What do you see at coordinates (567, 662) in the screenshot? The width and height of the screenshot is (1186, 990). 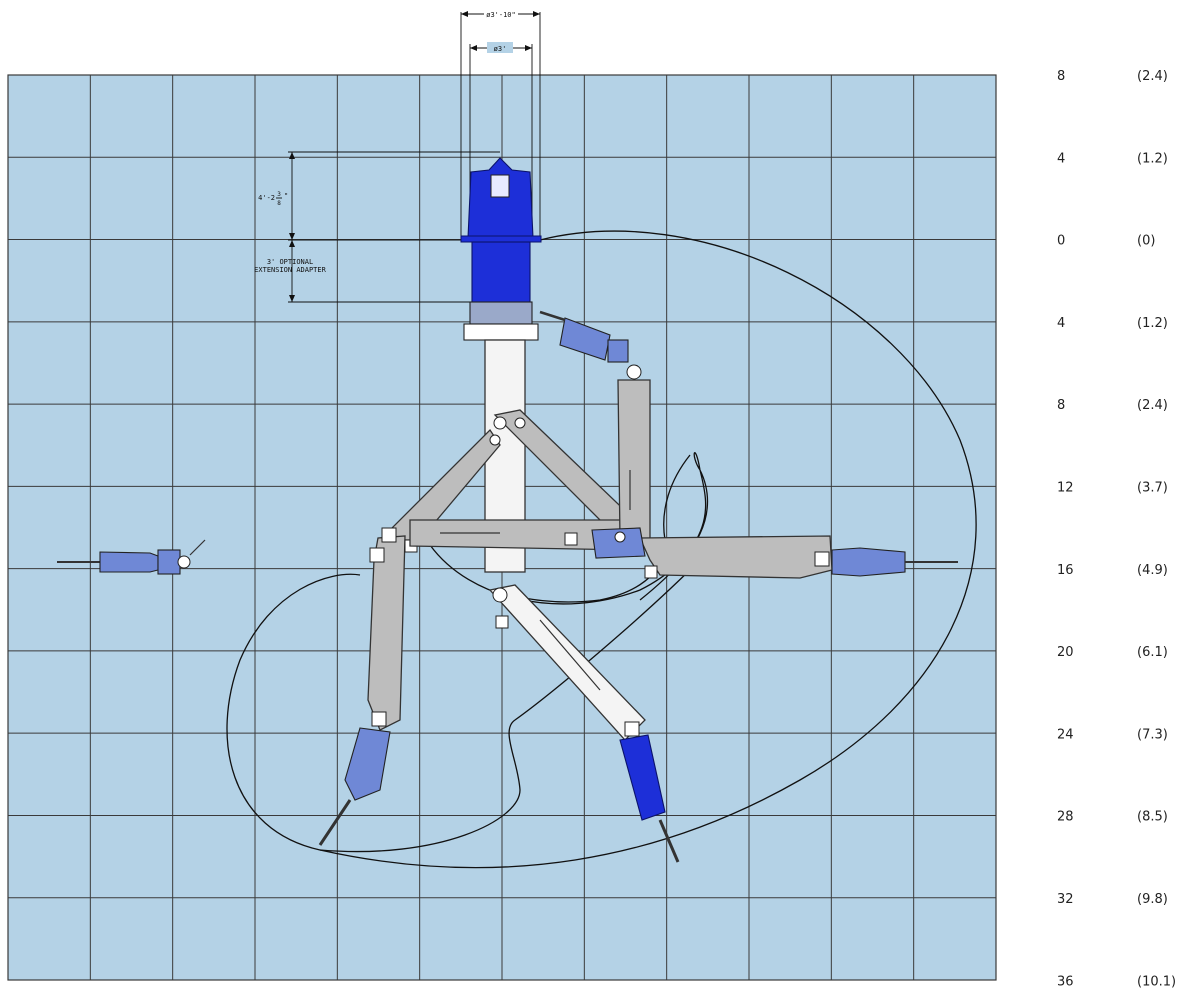 I see `lower-white-boom` at bounding box center [567, 662].